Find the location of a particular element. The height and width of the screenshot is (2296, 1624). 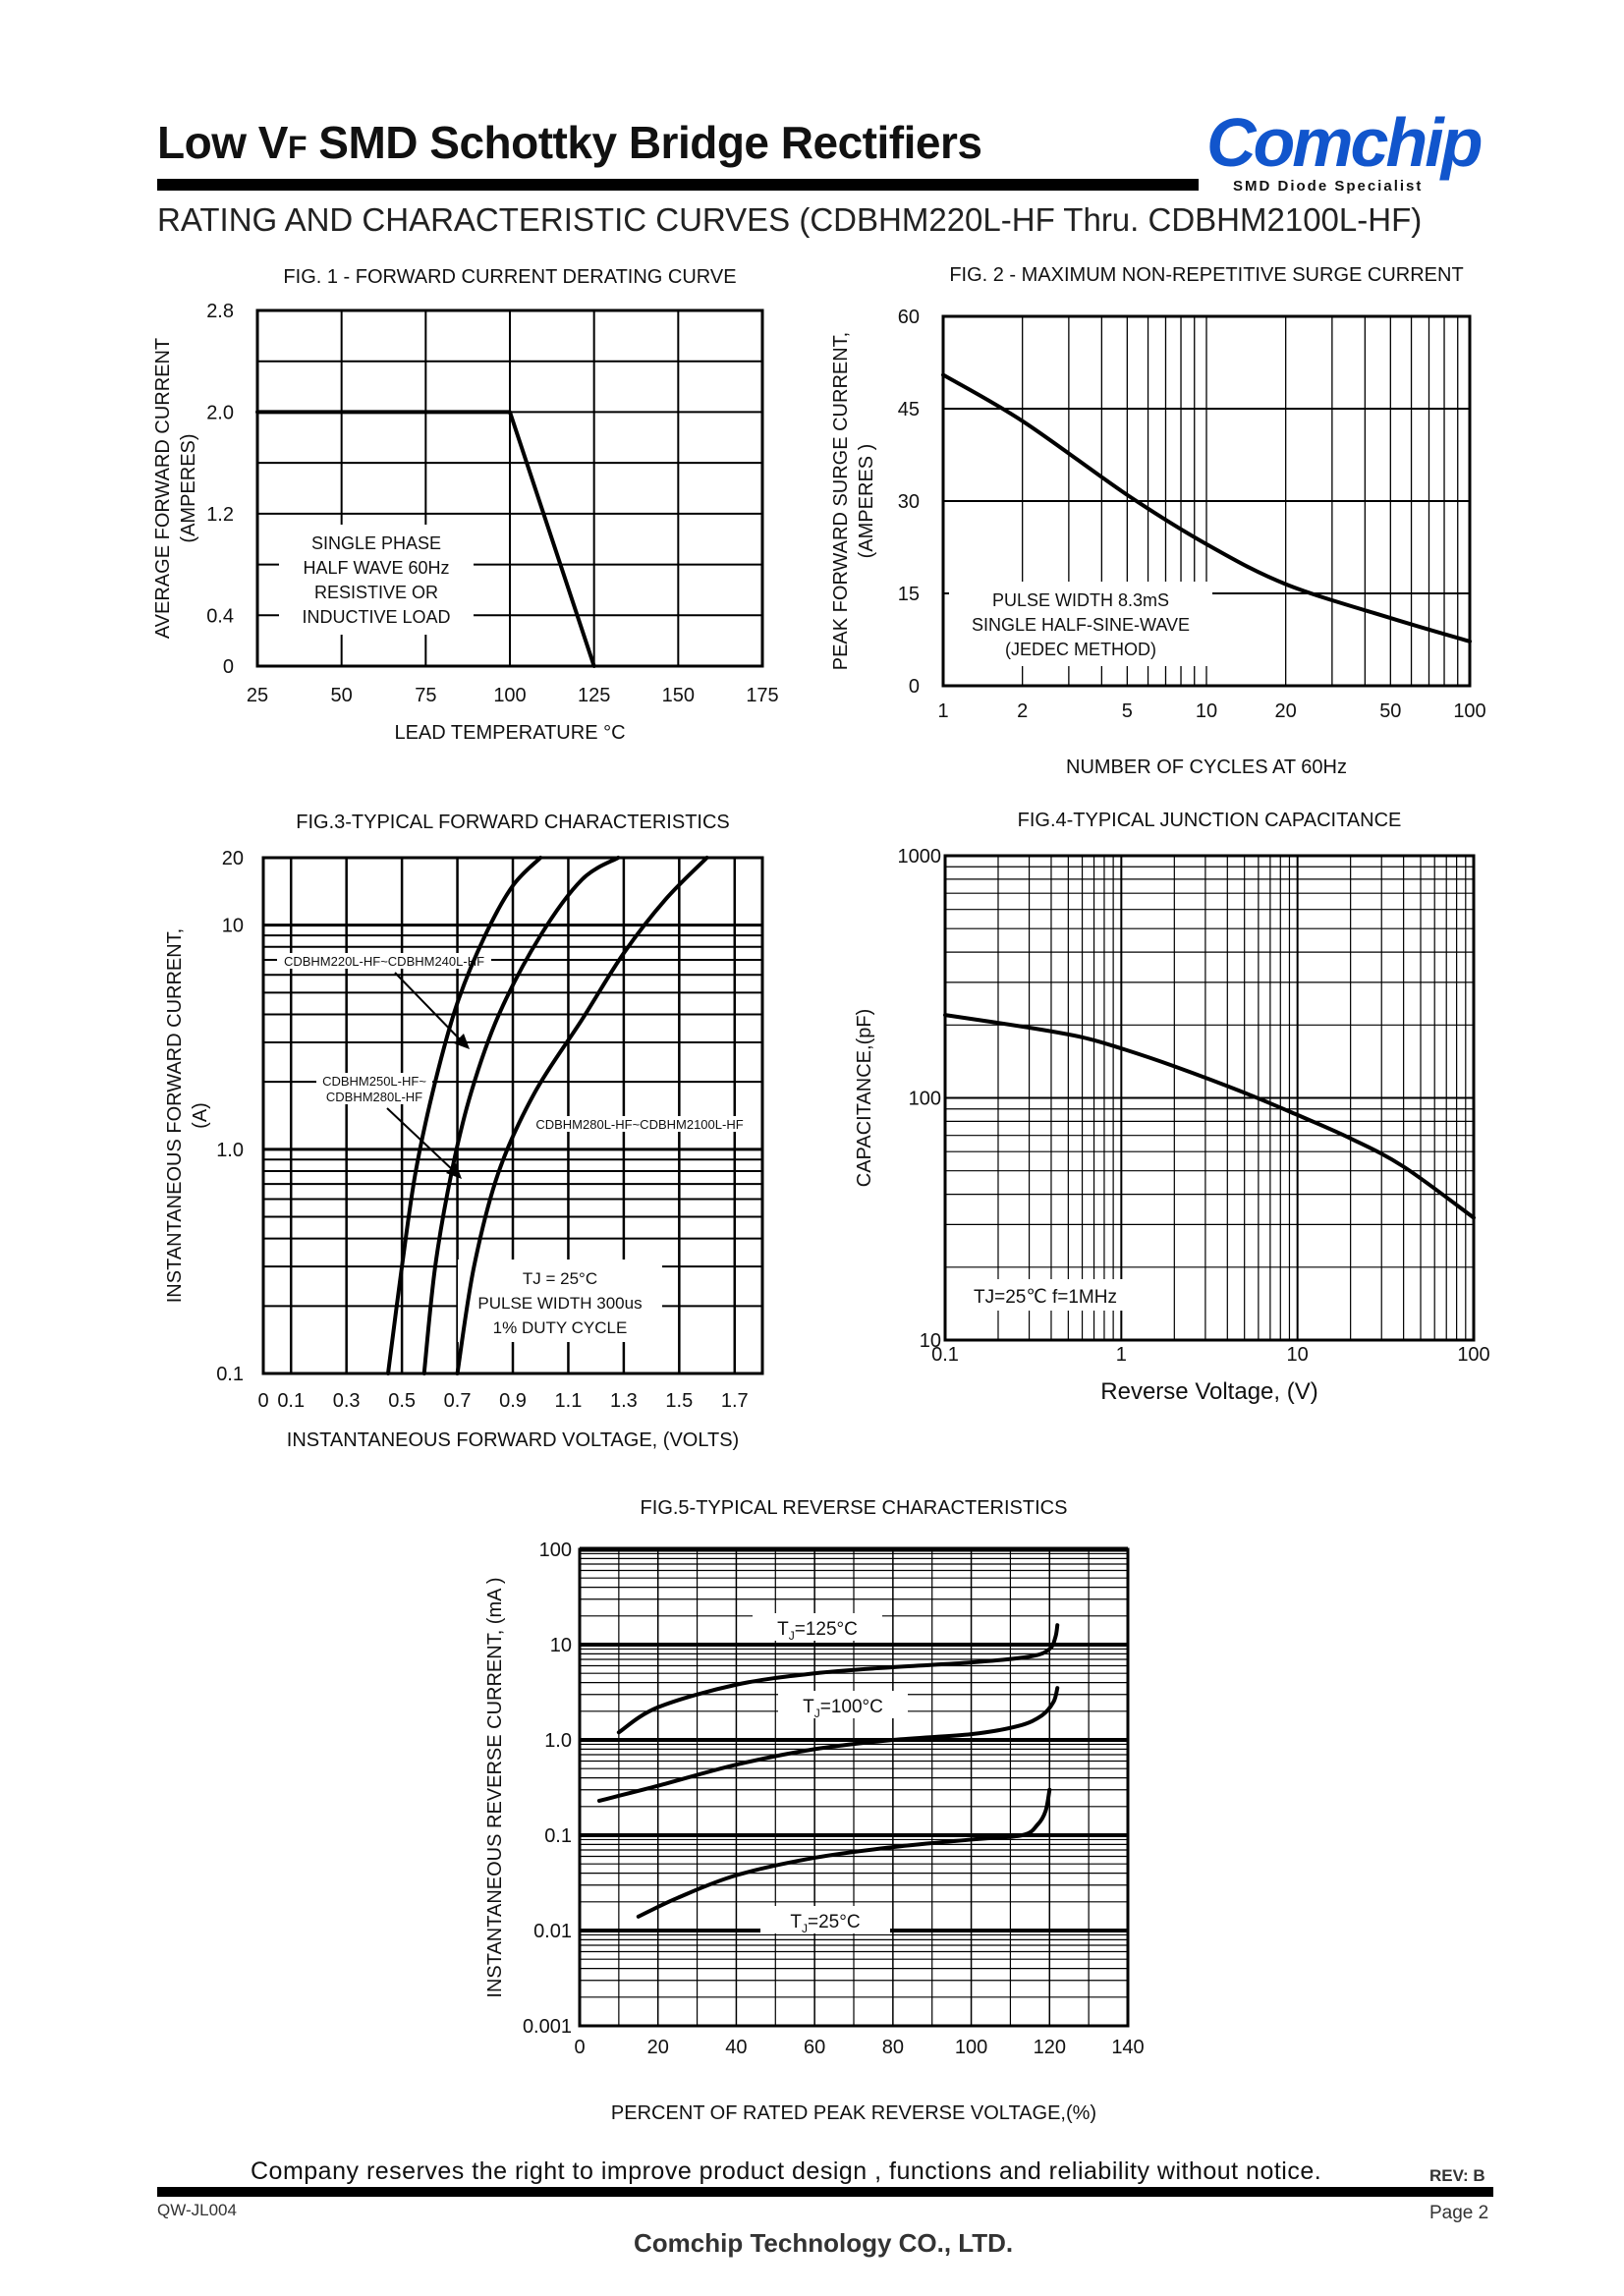

fig2-x-tick-label: 50 is located at coordinates (1390, 711).